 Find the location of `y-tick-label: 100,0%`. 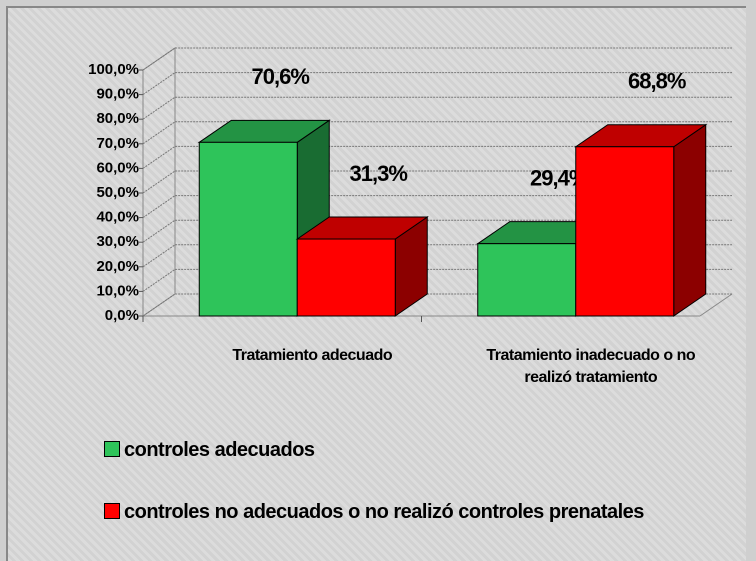

y-tick-label: 100,0% is located at coordinates (113, 69).